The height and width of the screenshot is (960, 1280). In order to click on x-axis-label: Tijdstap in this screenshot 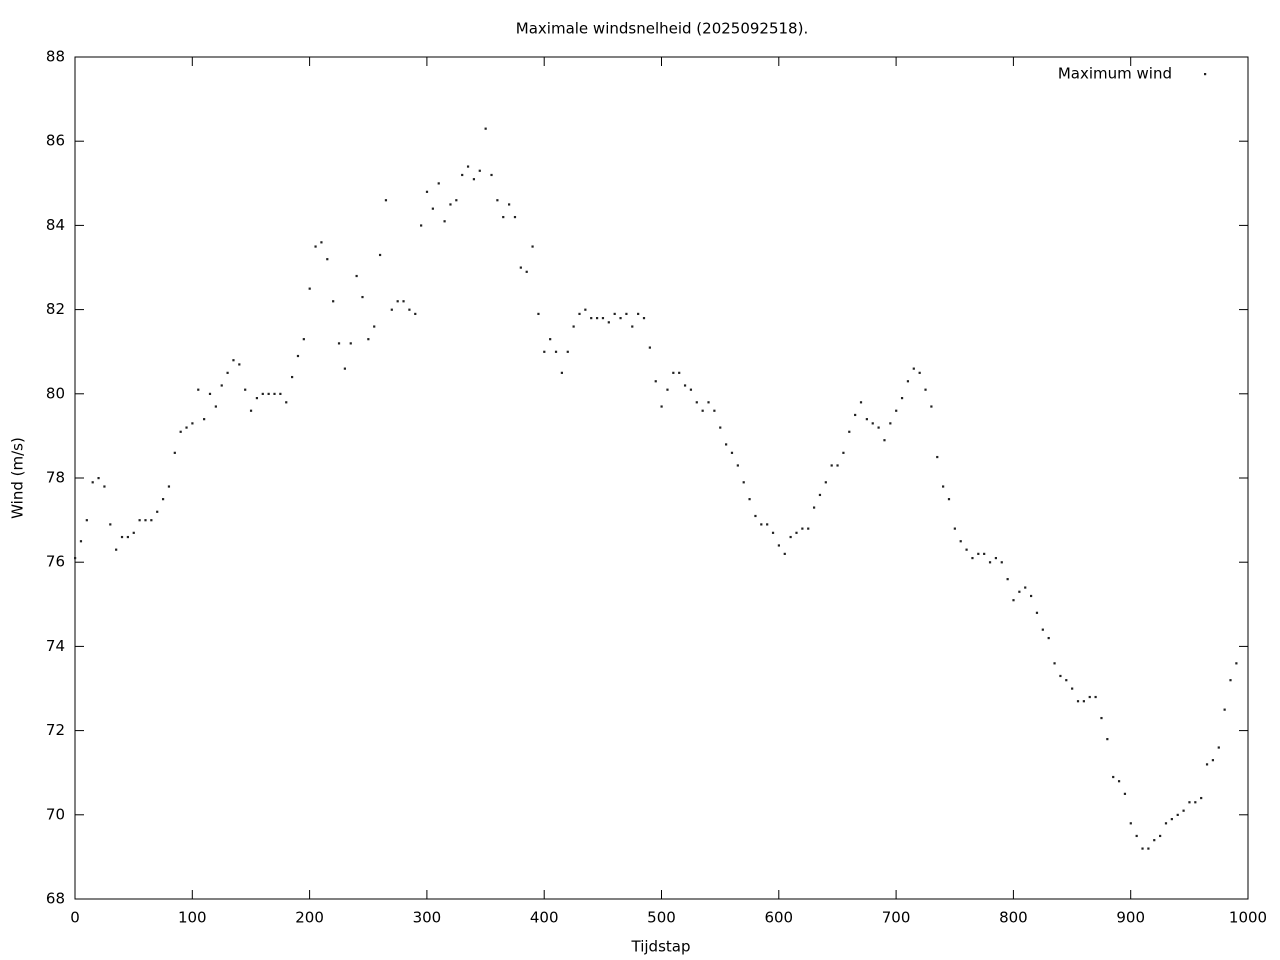, I will do `click(661, 947)`.